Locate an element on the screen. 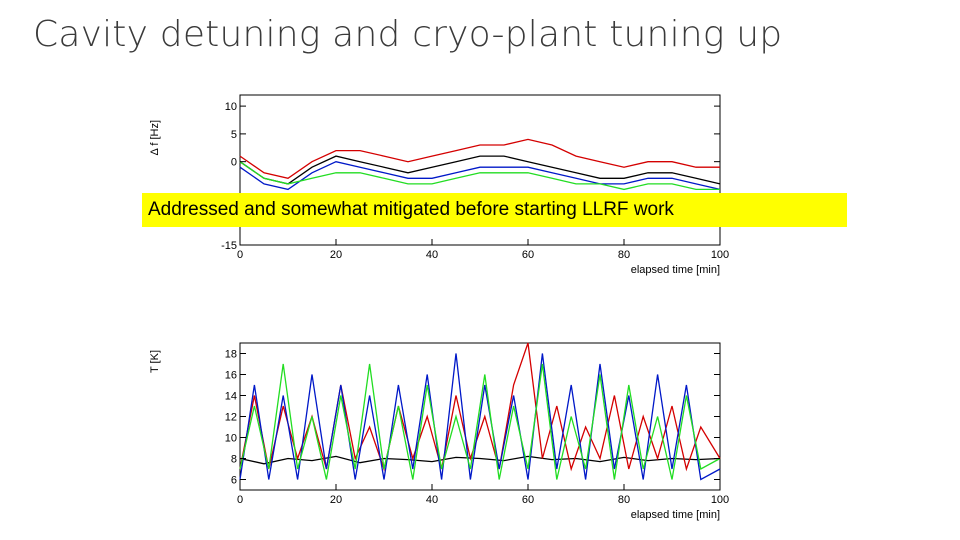 The height and width of the screenshot is (540, 960). y-tick-label: 16 is located at coordinates (231, 376).